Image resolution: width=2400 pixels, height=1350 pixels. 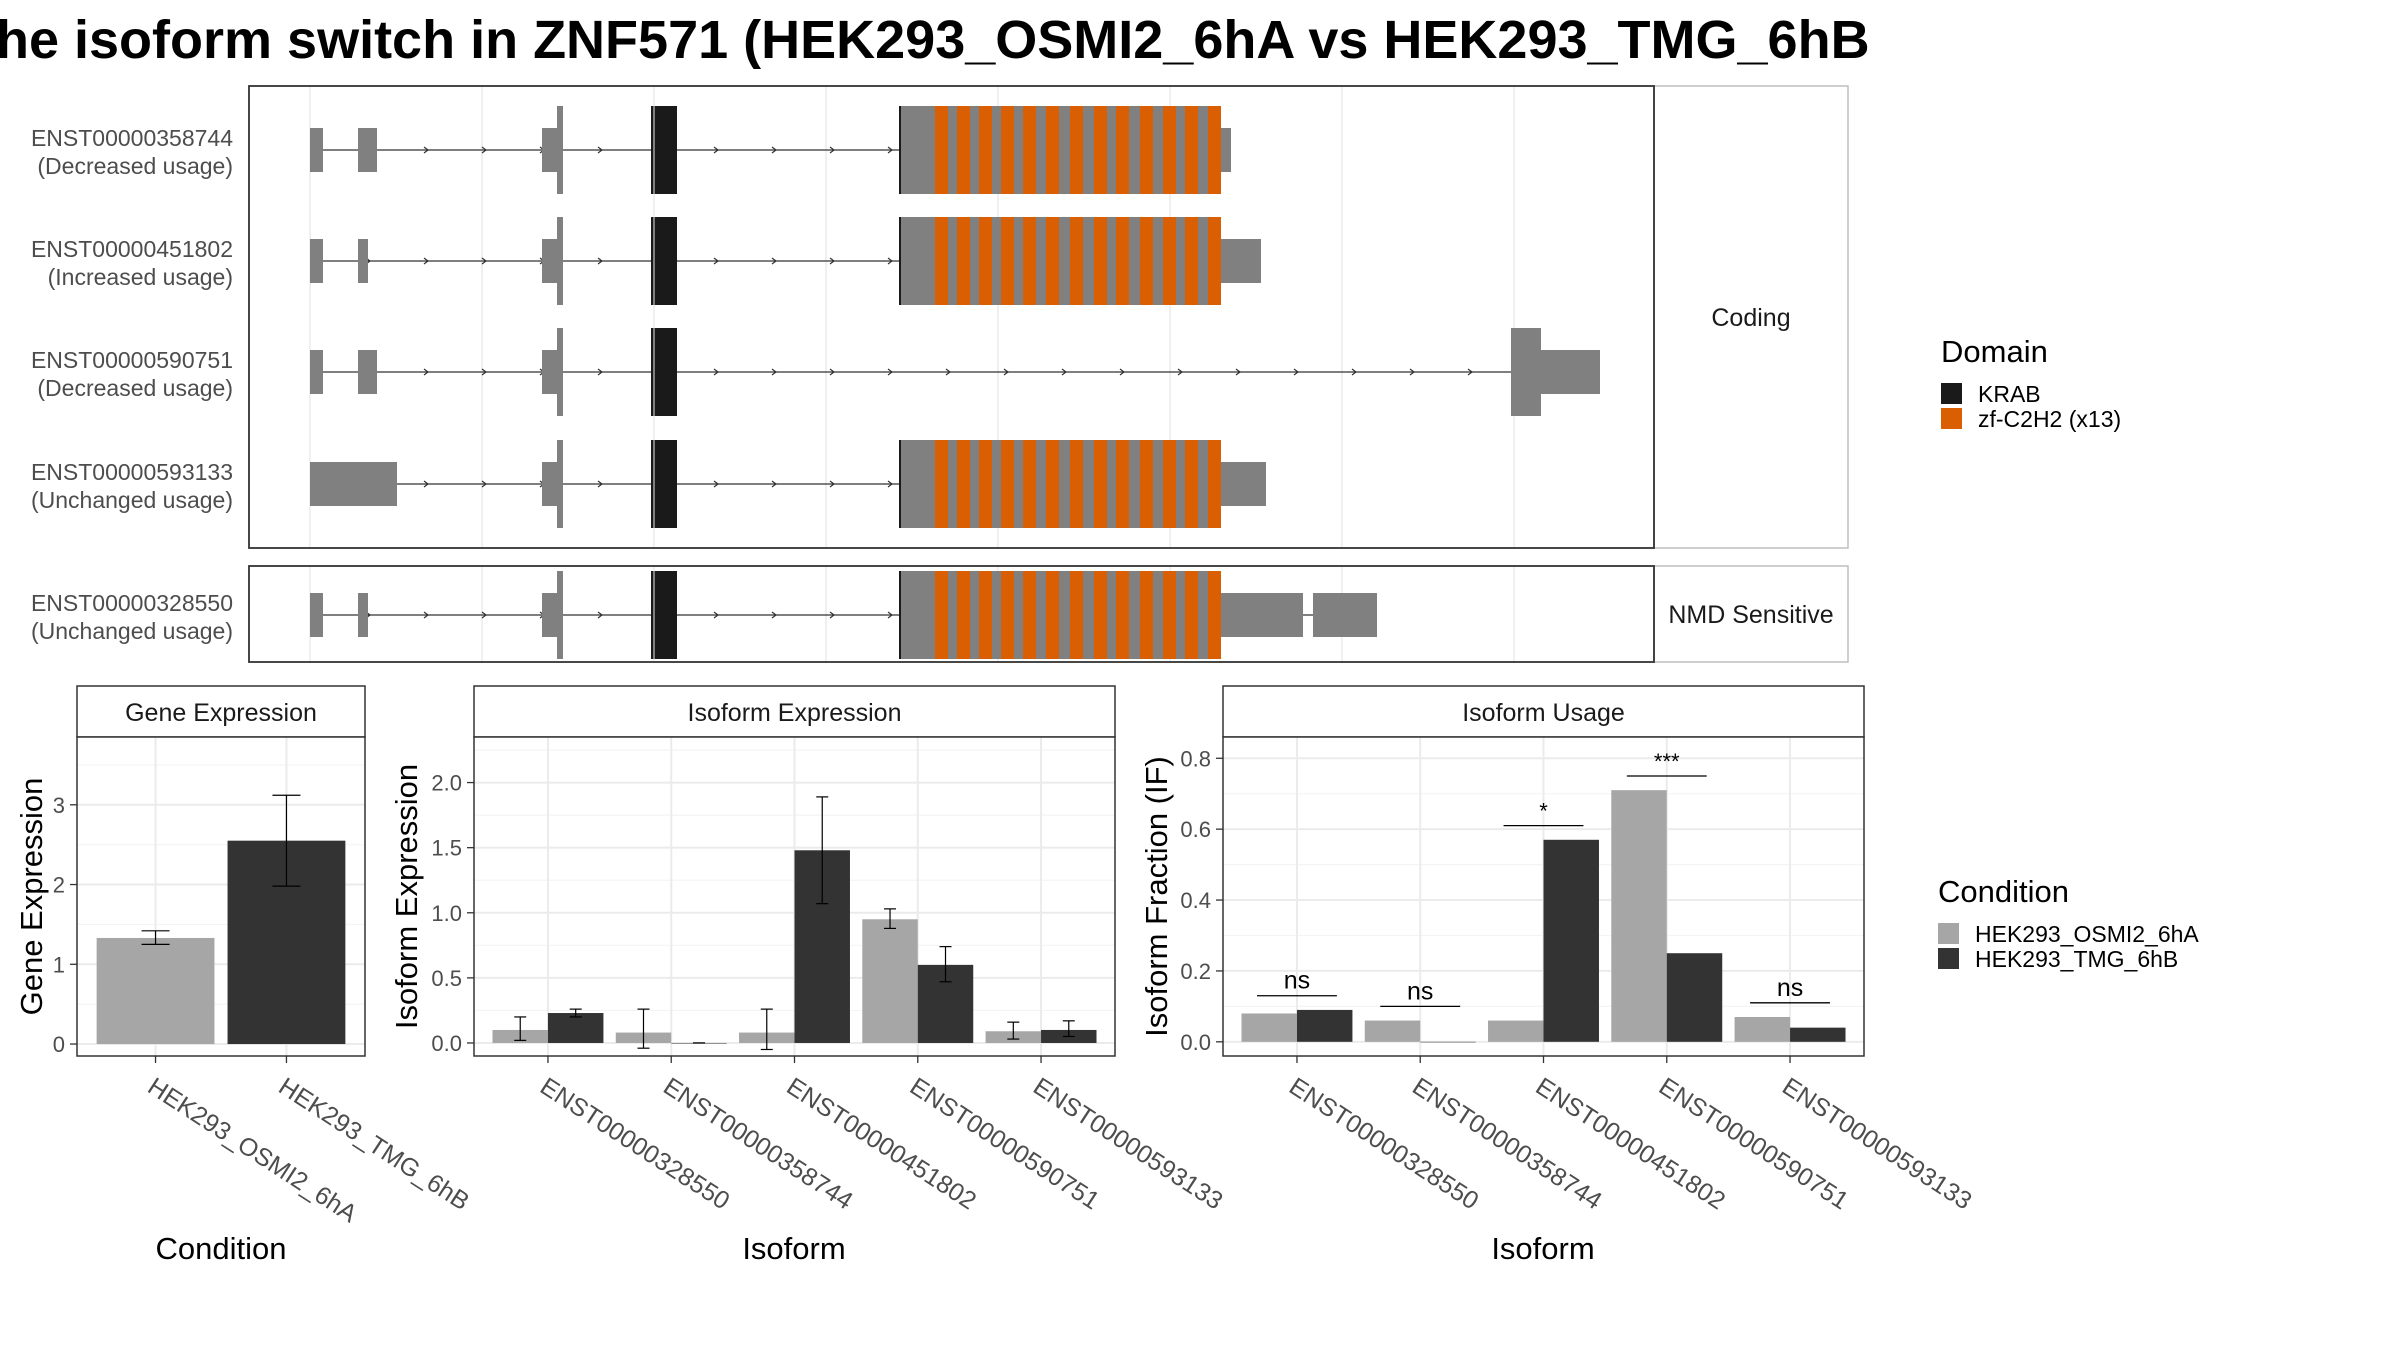 I want to click on transcript-id-label: ENST00000328550, so click(x=132, y=603).